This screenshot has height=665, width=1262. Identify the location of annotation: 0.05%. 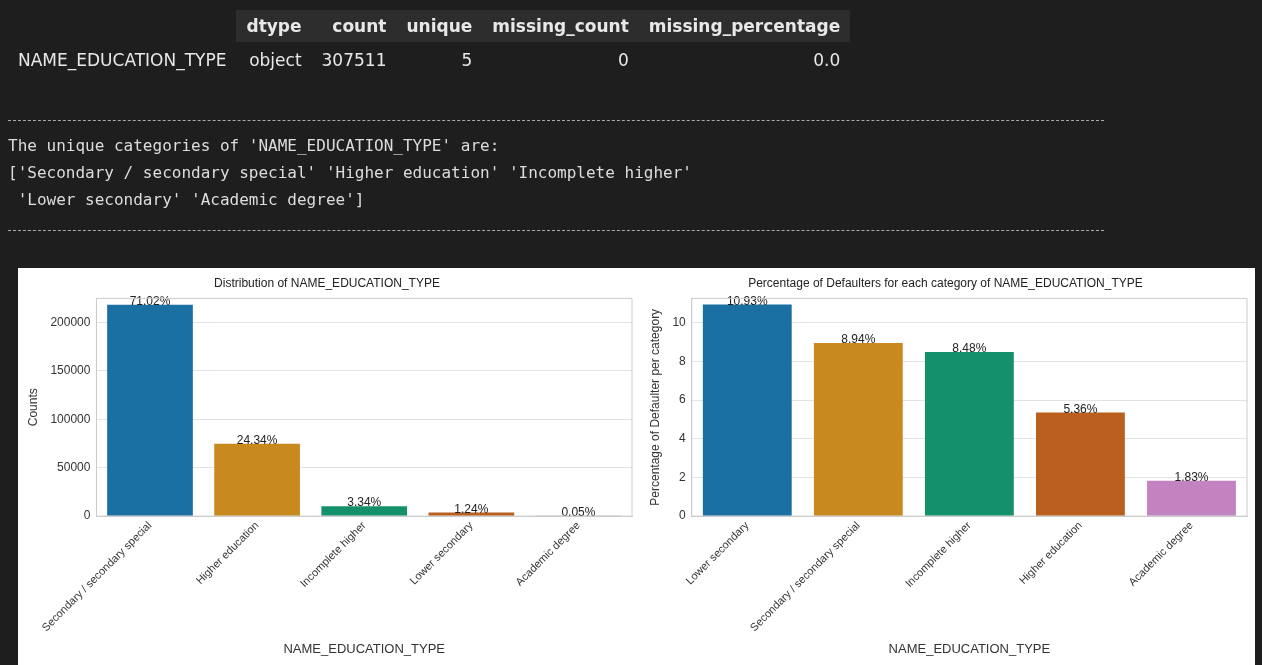
(578, 512).